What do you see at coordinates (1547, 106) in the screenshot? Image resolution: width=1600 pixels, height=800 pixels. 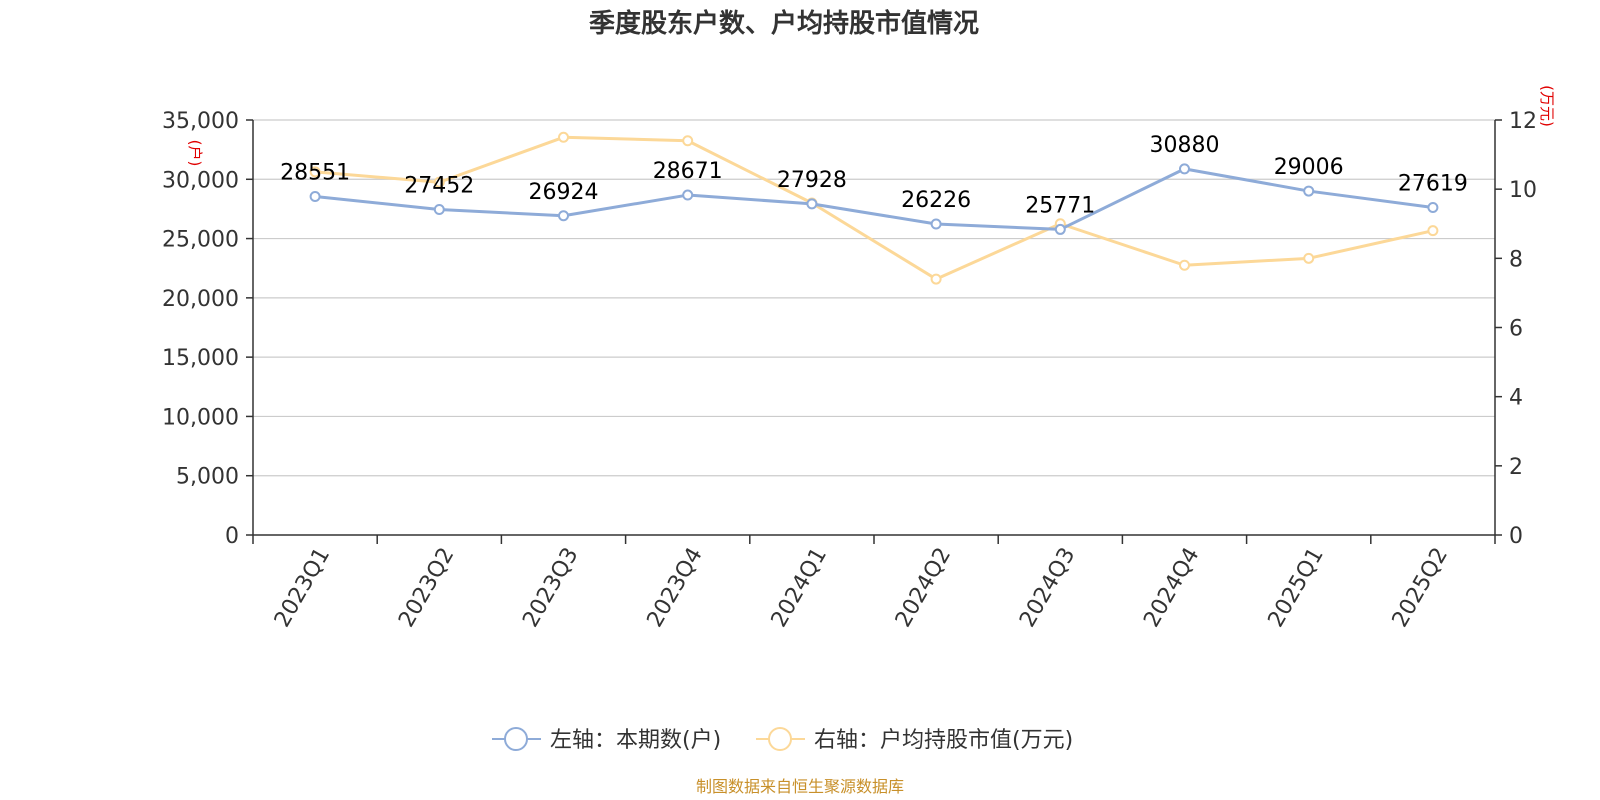 I see `right-axis-unit: (万元)` at bounding box center [1547, 106].